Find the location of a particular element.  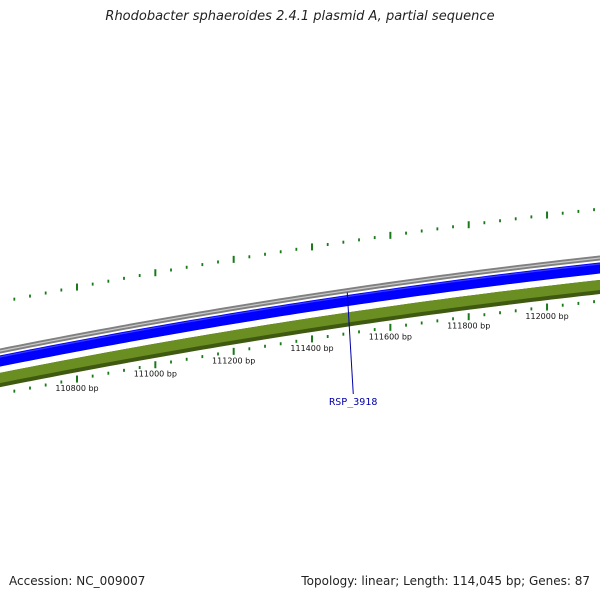

scale-label: 111200 bp is located at coordinates (233, 360).